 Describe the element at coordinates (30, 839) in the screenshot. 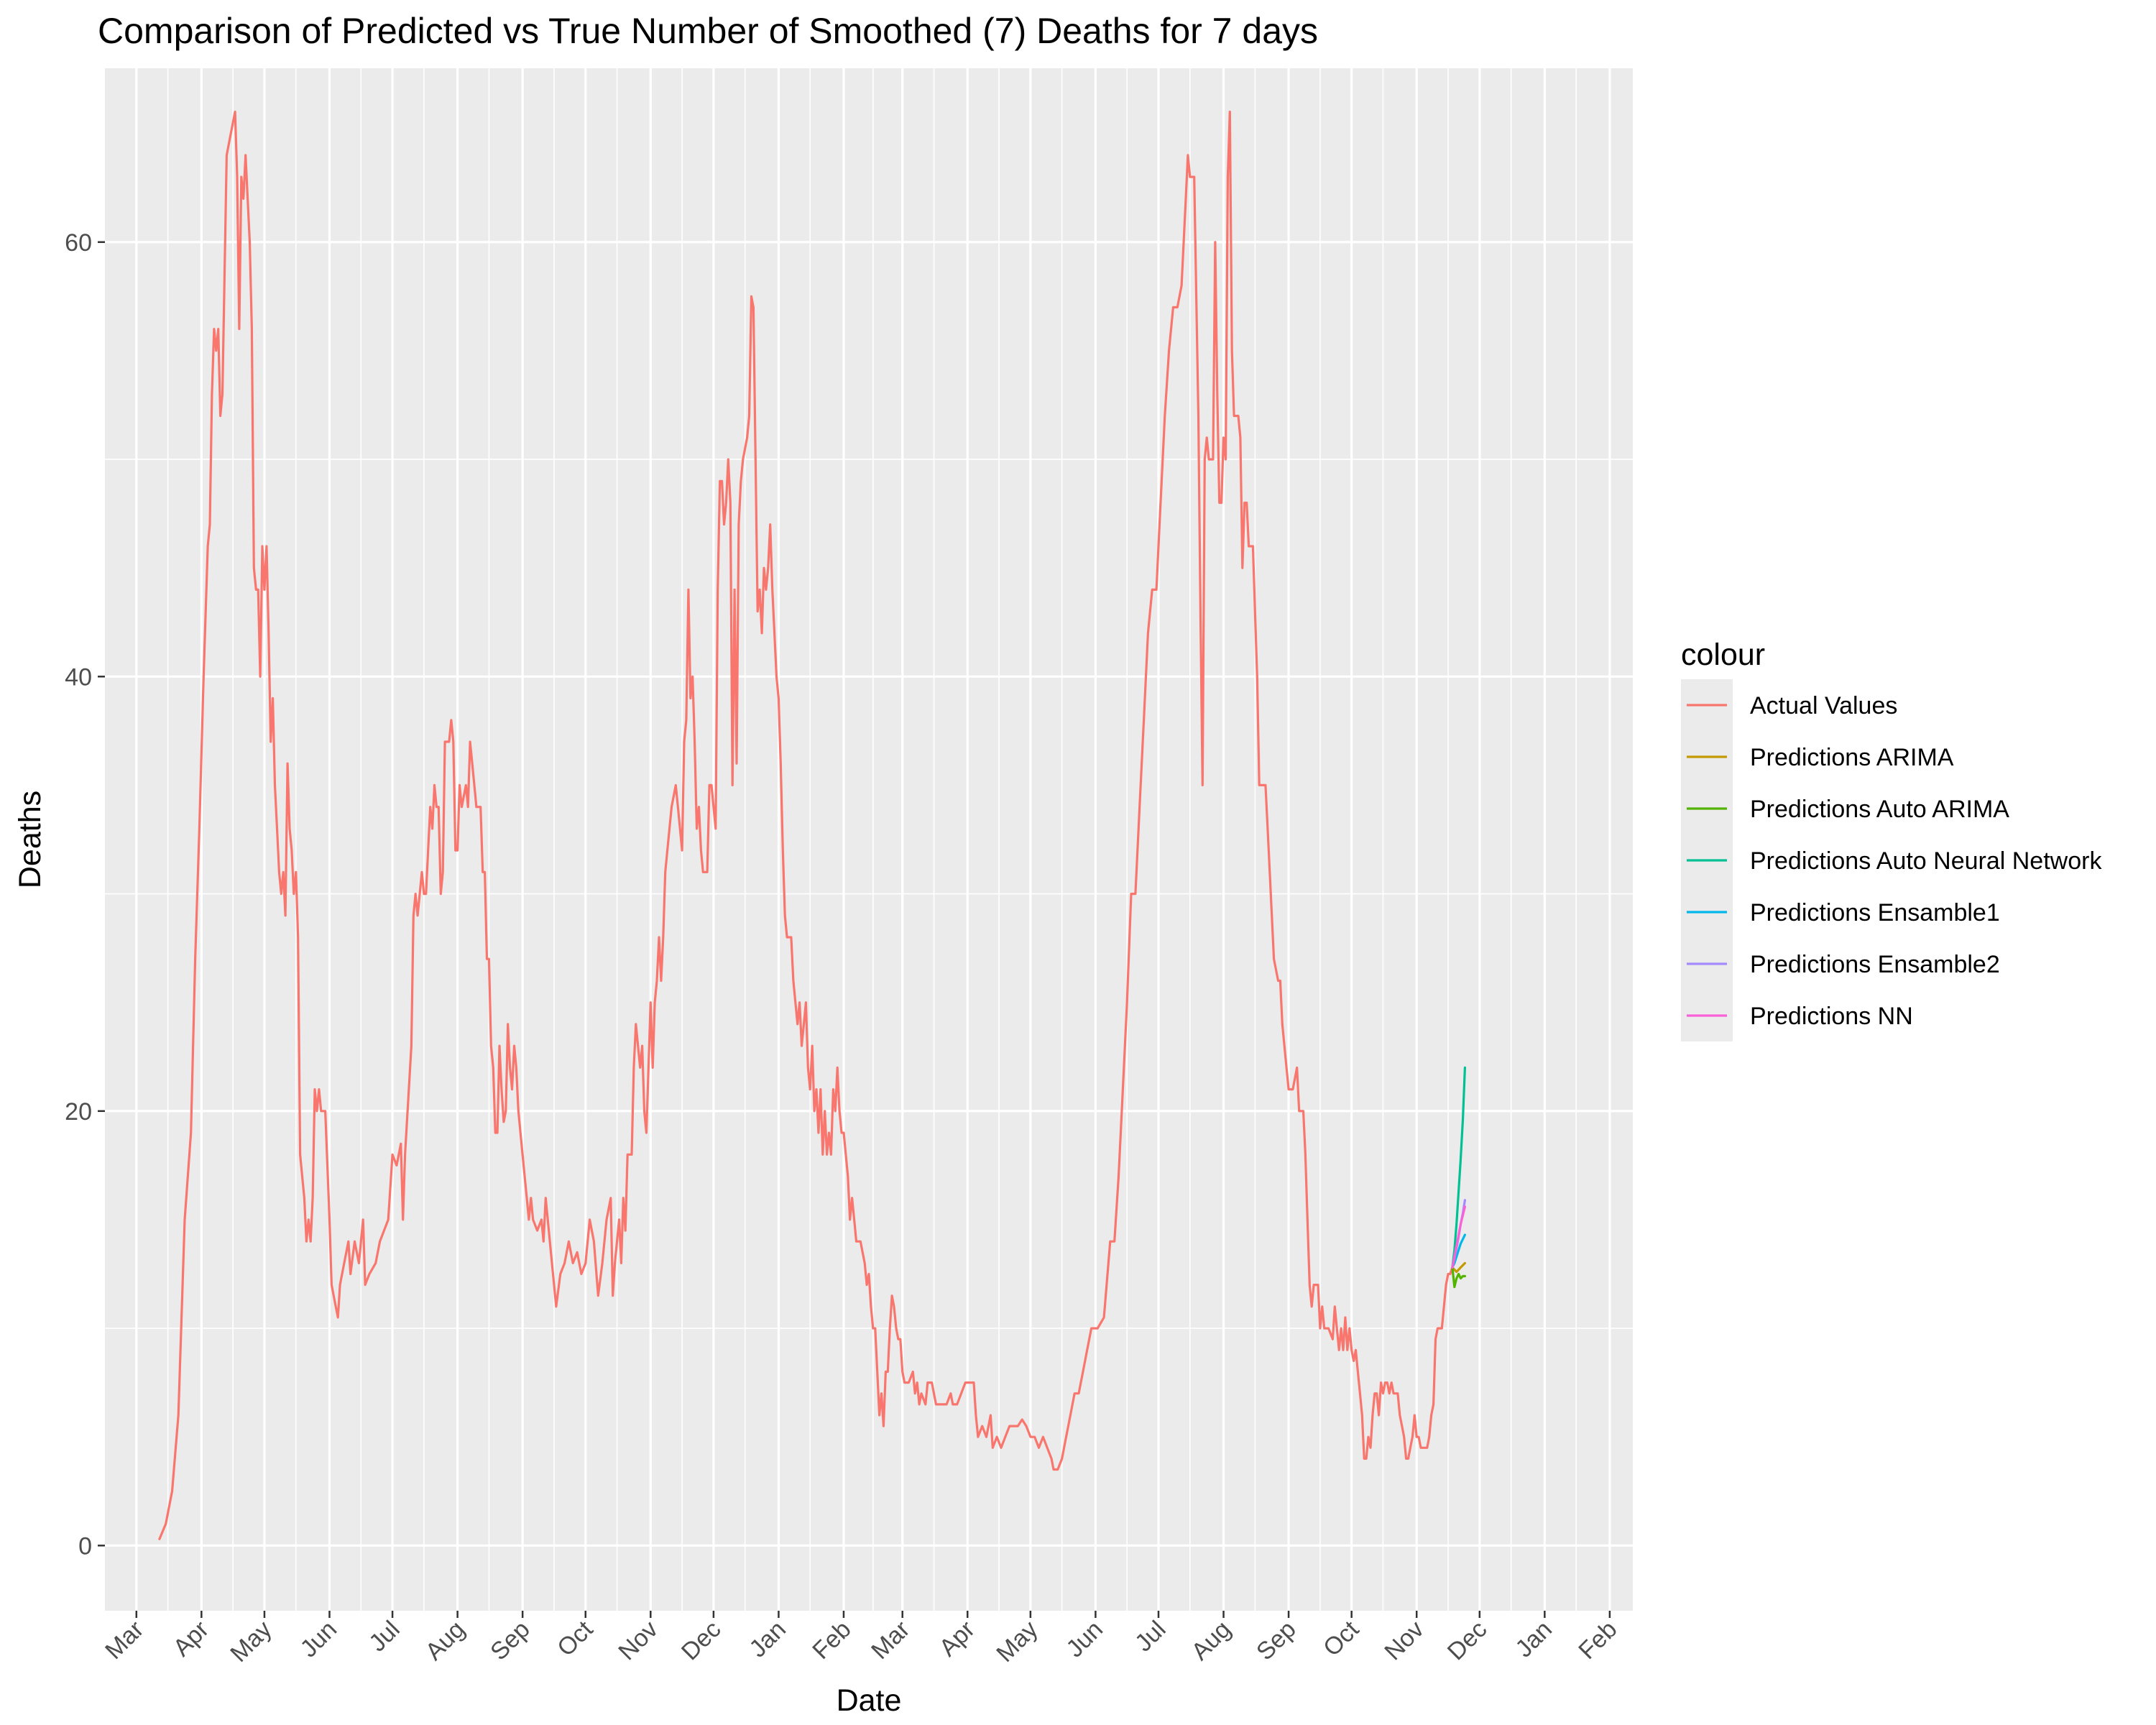

I see `y-axis-title: Deaths` at that location.